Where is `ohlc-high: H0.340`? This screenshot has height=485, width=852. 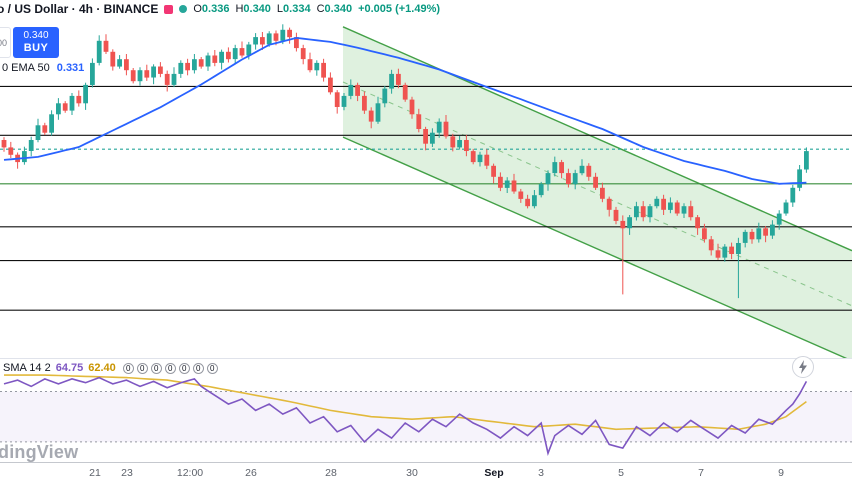
ohlc-high: H0.340 is located at coordinates (253, 9).